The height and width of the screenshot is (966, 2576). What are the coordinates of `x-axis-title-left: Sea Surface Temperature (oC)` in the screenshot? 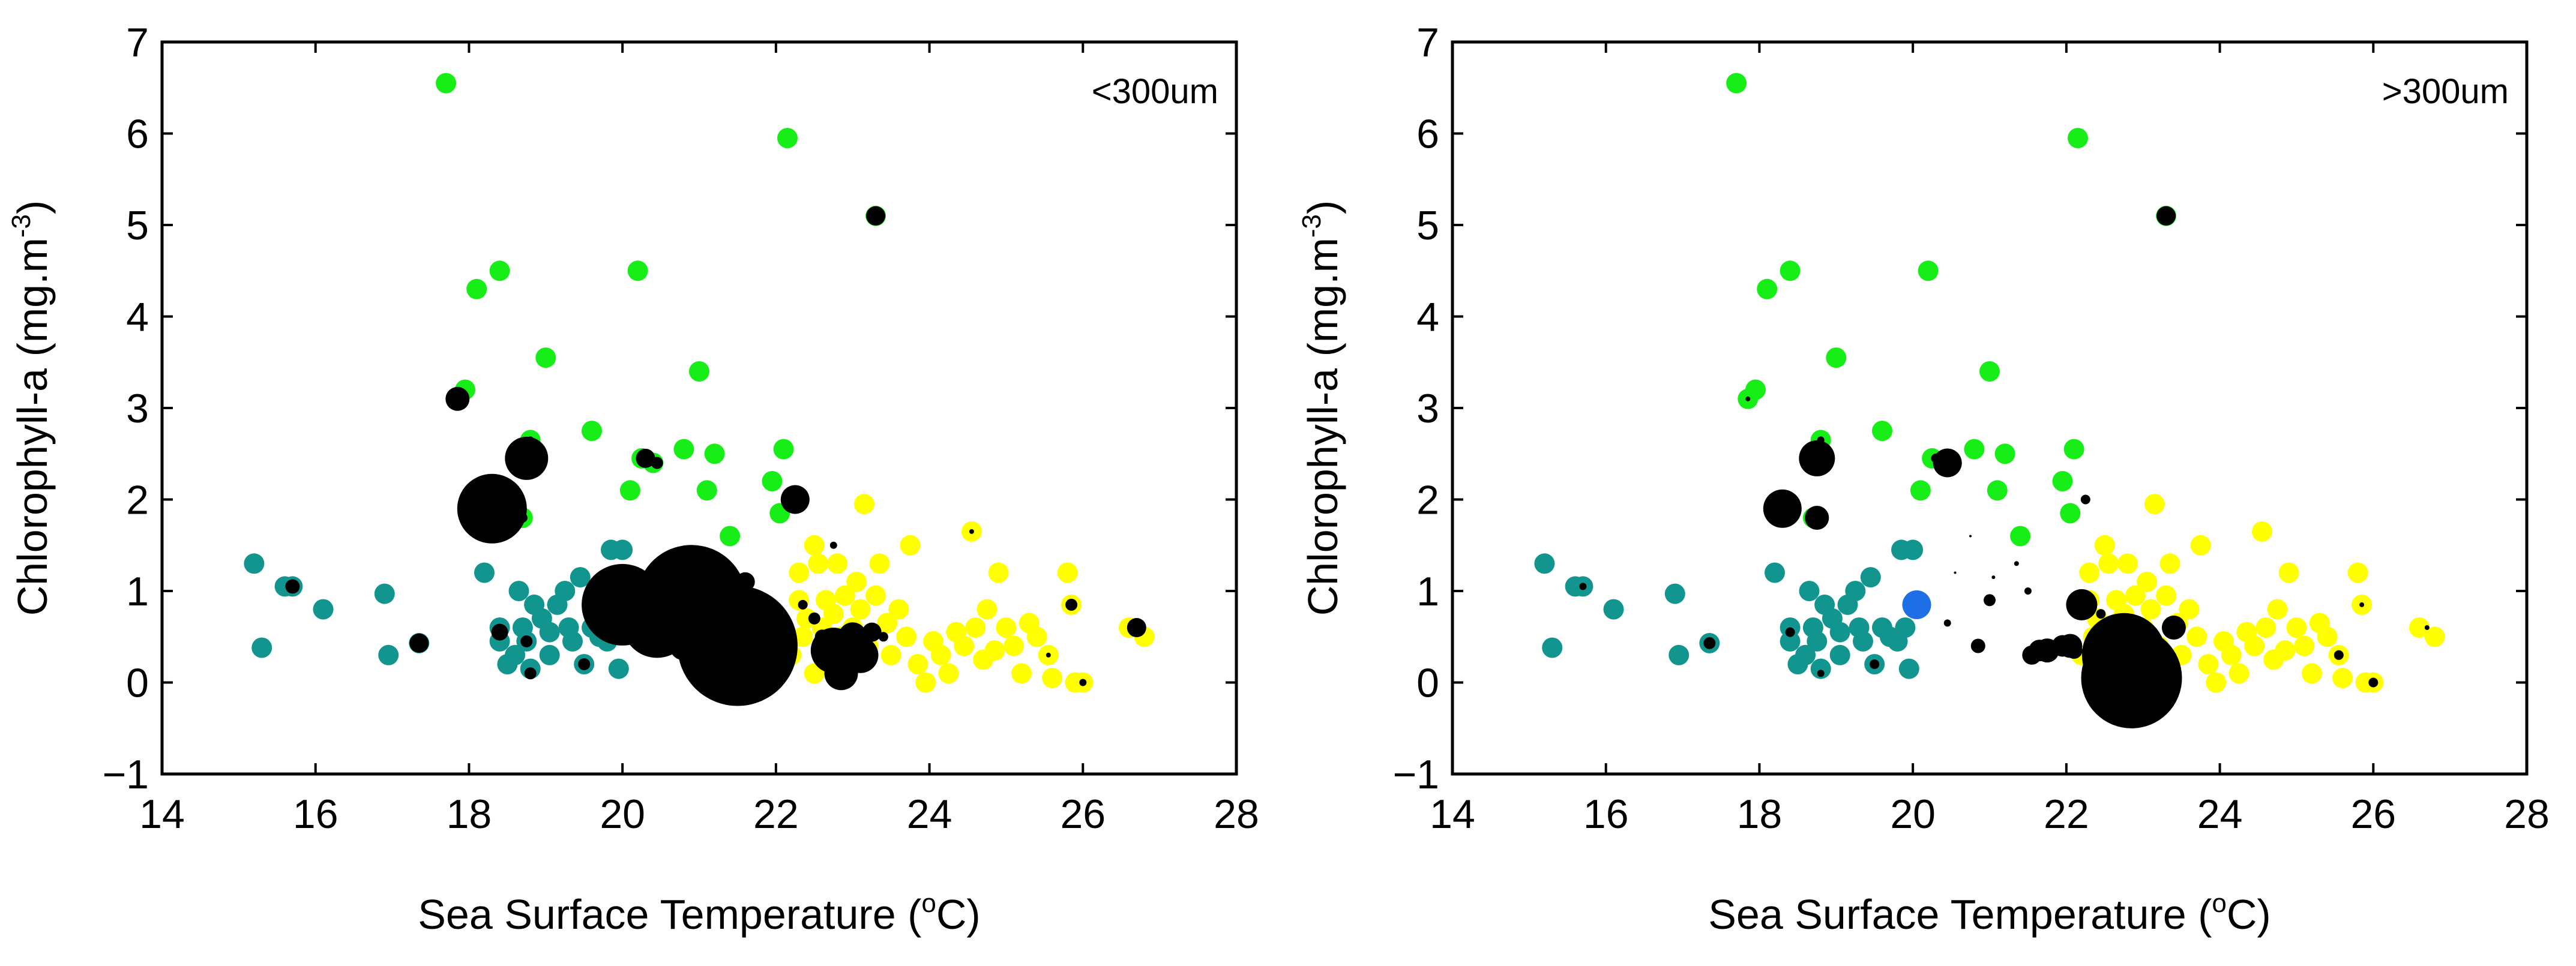 It's located at (699, 913).